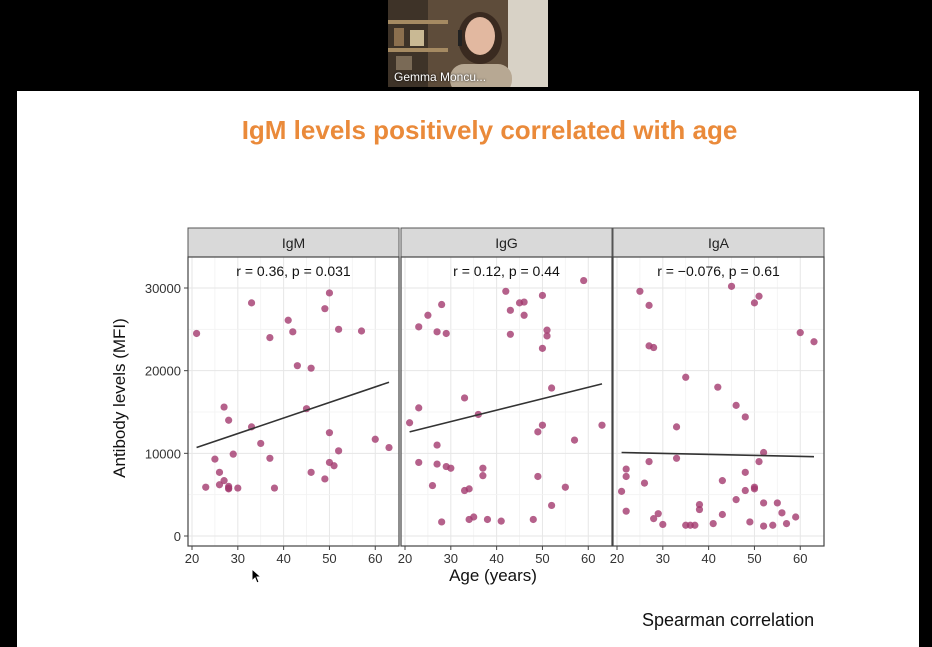 This screenshot has height=647, width=932. I want to click on slide-footnote: Spearman correlation, so click(728, 620).